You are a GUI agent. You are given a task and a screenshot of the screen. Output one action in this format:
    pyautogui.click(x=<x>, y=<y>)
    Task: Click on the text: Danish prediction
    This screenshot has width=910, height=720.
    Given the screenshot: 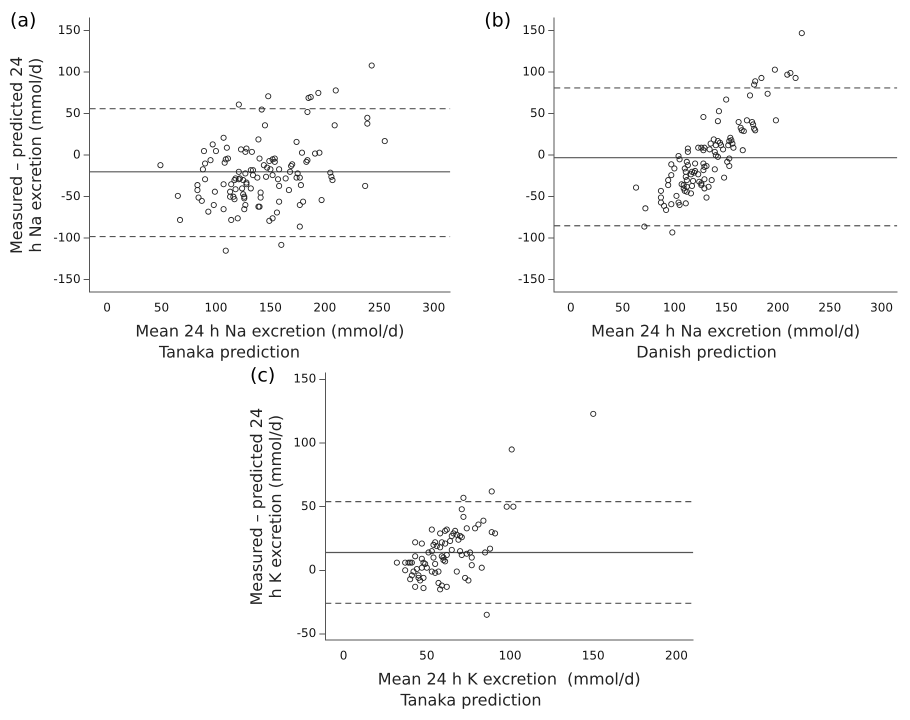 What is the action you would take?
    pyautogui.click(x=706, y=352)
    